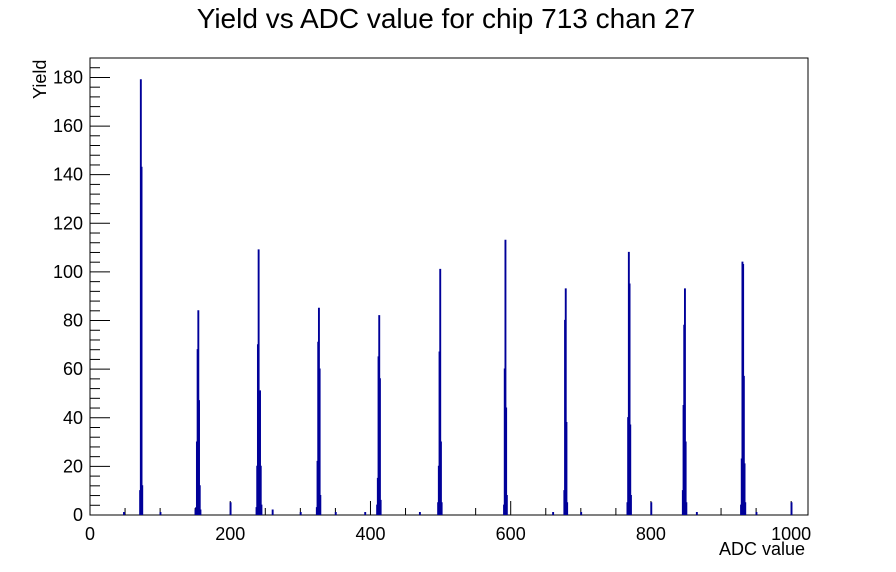 The image size is (896, 572). Describe the element at coordinates (68, 296) in the screenshot. I see `y-tick-labels: 0 20 40 60 80 100 120 140 160 180` at that location.